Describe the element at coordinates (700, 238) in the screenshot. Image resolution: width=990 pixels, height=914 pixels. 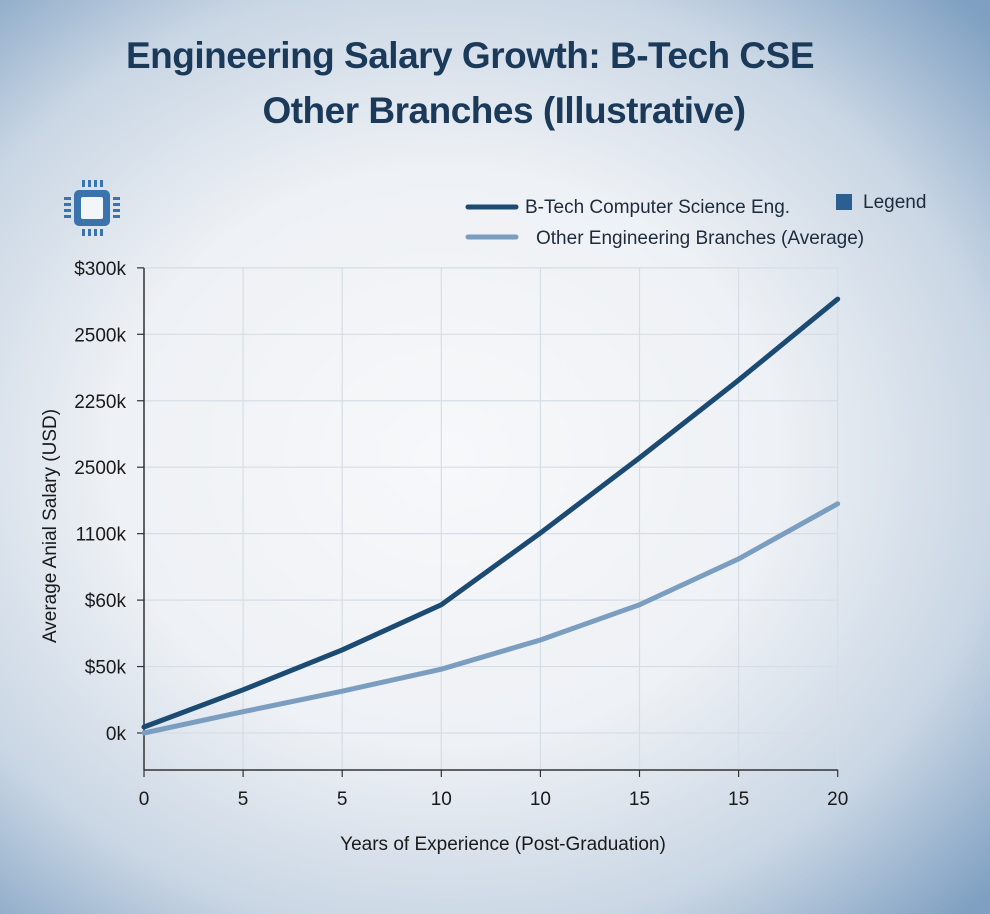
I see `legend-label-other: Other Engineering Branches (Average)` at that location.